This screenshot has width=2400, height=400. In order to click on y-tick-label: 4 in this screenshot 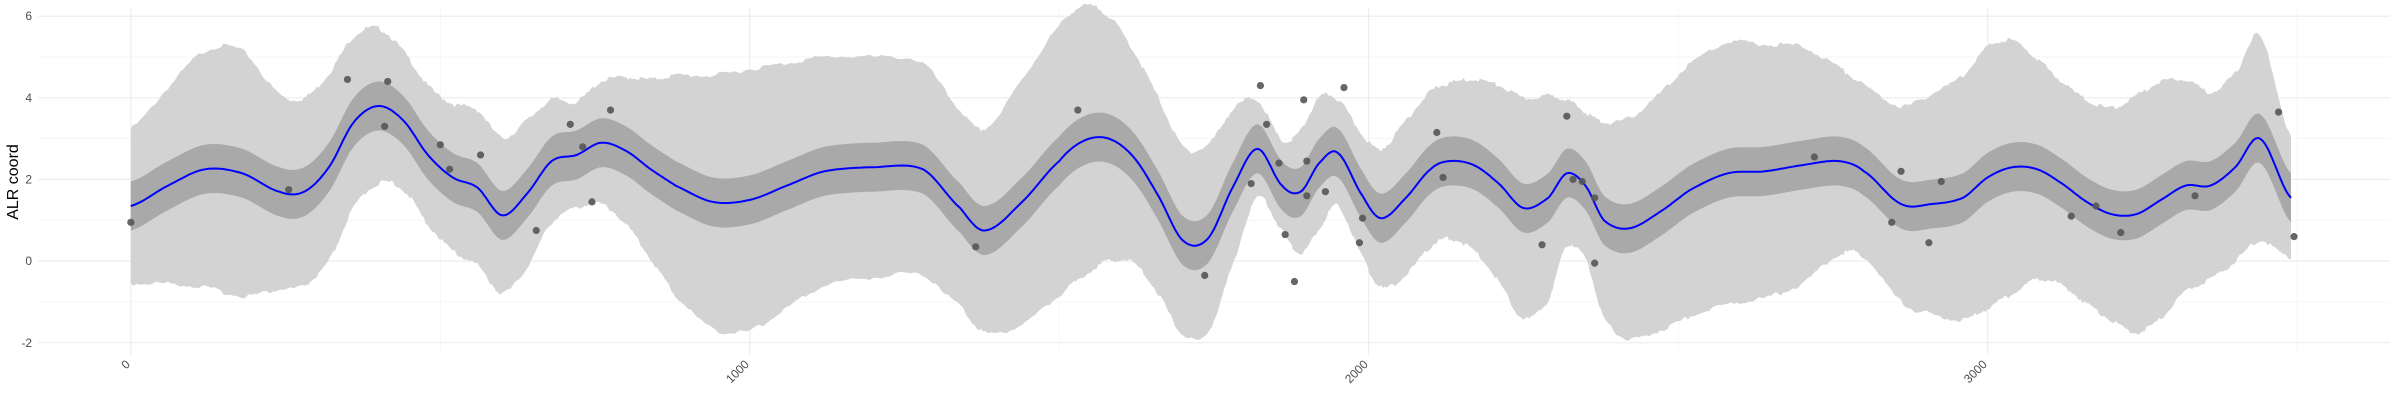, I will do `click(28, 98)`.